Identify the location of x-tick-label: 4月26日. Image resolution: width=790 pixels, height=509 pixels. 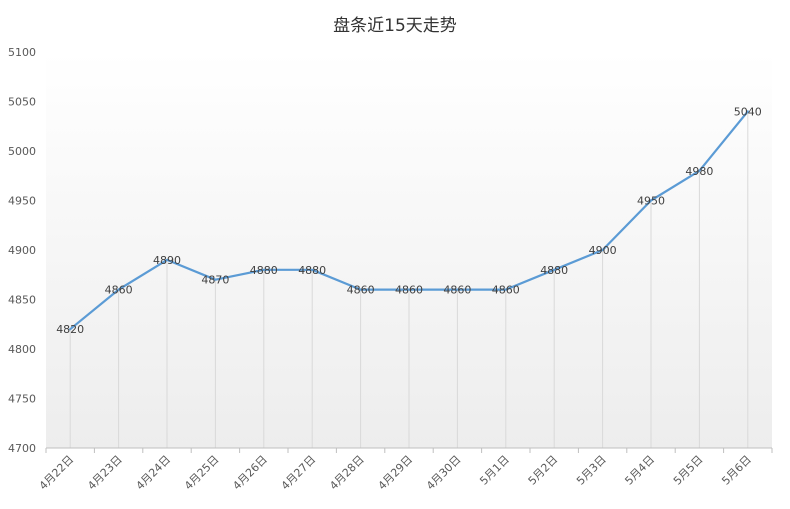
(250, 473).